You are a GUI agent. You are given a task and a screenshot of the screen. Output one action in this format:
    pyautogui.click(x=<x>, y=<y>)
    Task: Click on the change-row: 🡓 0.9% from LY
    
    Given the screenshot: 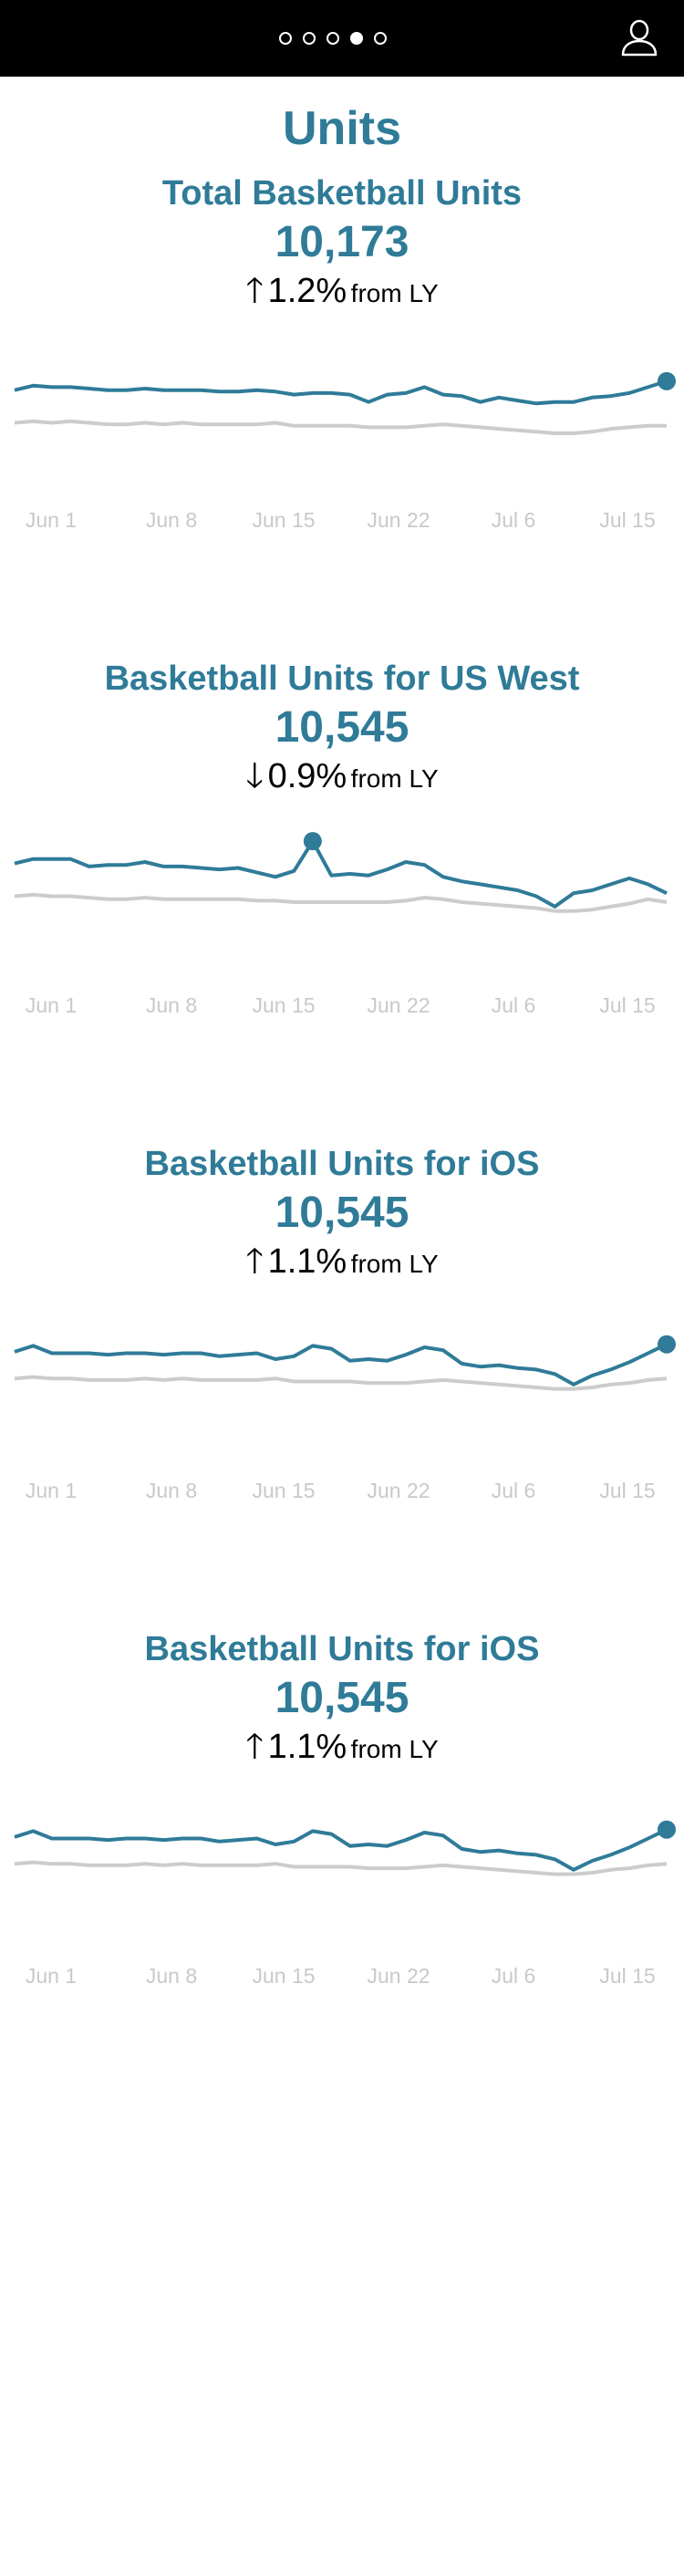 What is the action you would take?
    pyautogui.click(x=342, y=779)
    